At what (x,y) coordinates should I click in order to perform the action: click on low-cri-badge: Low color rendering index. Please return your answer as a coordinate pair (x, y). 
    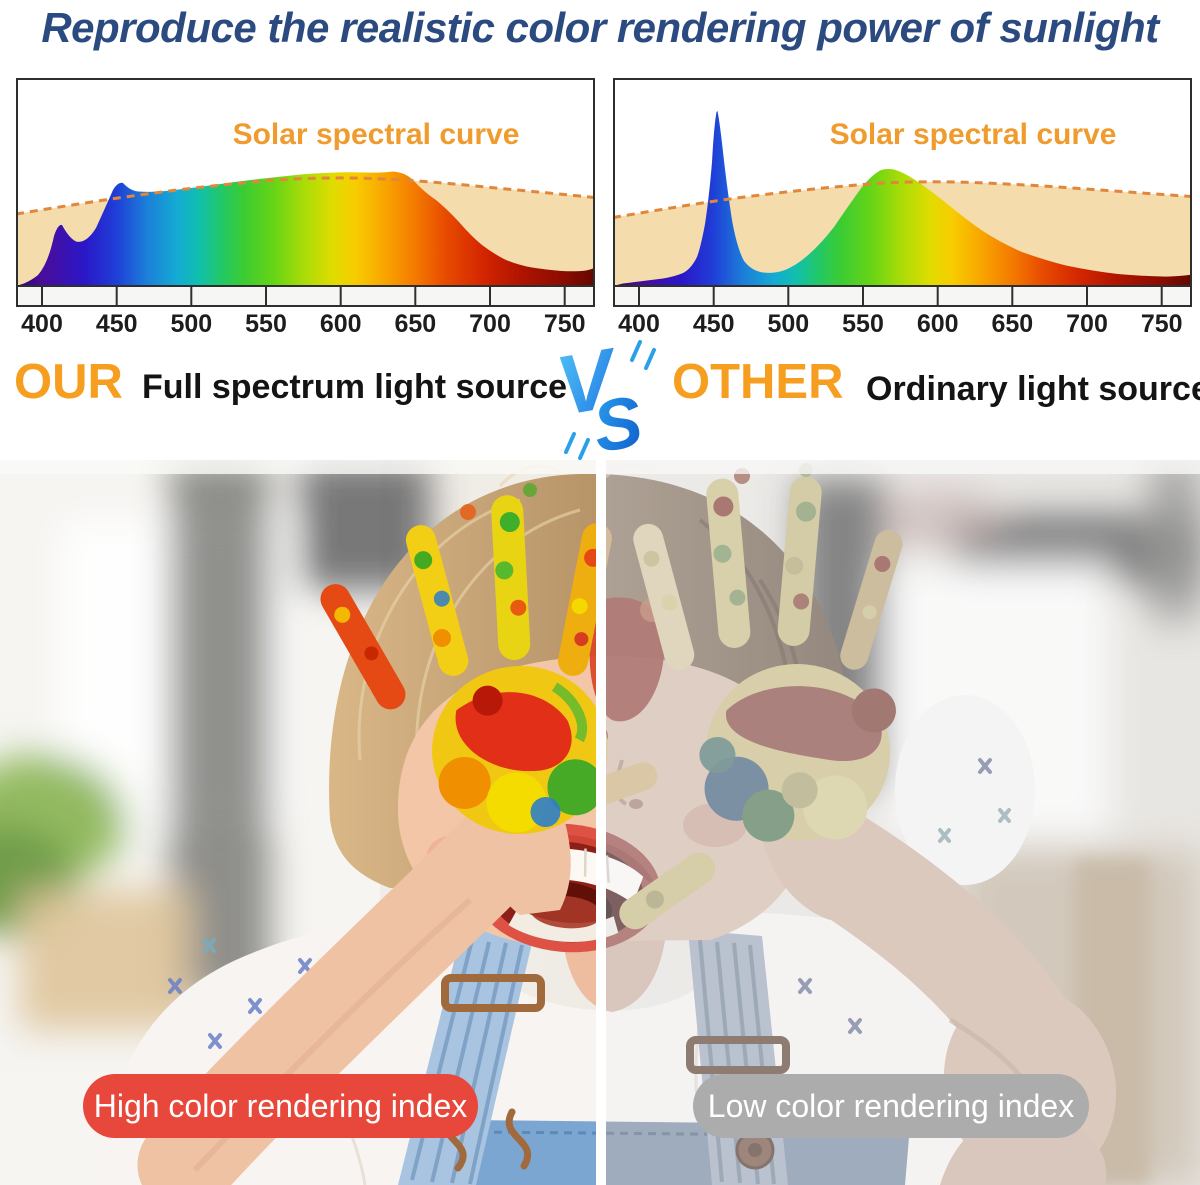
    Looking at the image, I should click on (891, 1106).